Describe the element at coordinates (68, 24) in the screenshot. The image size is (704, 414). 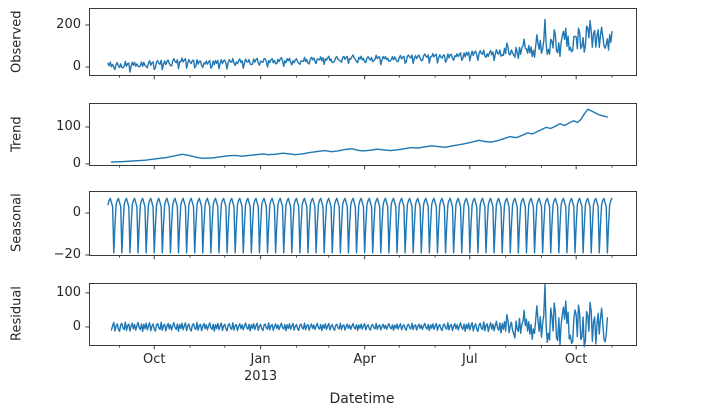
I see `ytick-observed-200: 200` at that location.